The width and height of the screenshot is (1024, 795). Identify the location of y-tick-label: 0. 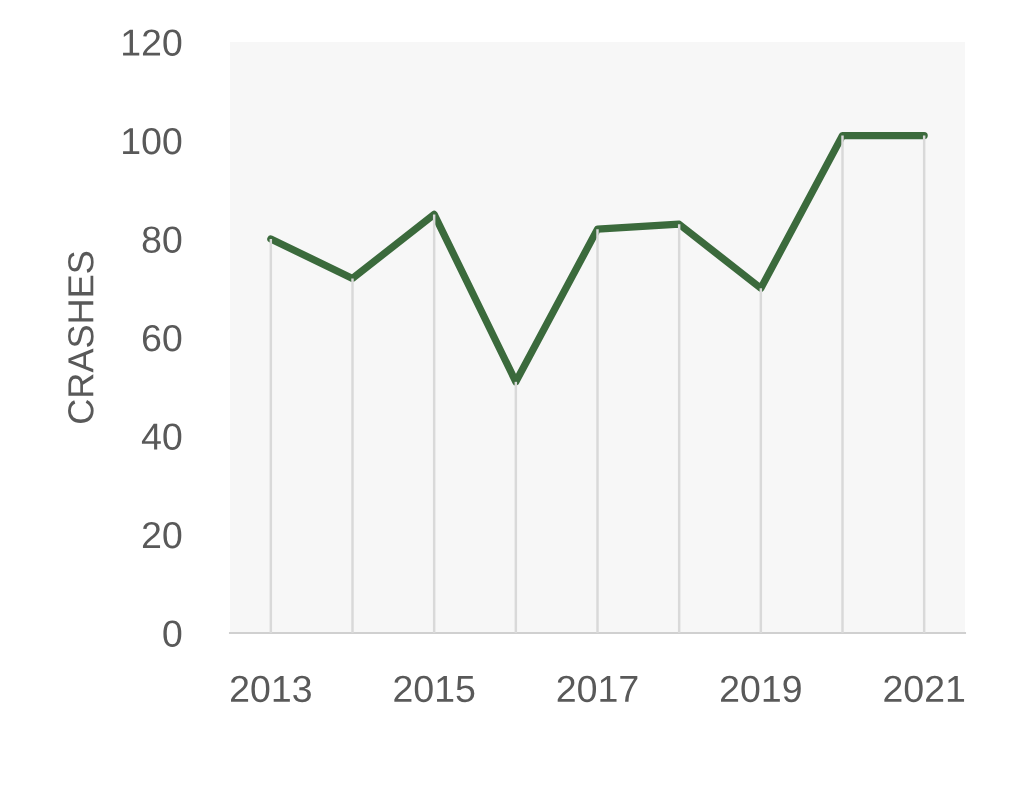
(172, 633).